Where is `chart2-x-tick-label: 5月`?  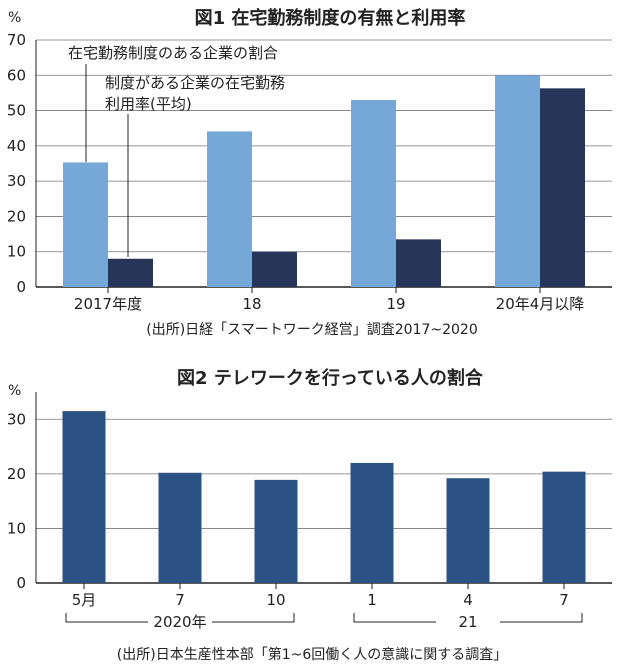 chart2-x-tick-label: 5月 is located at coordinates (84, 600).